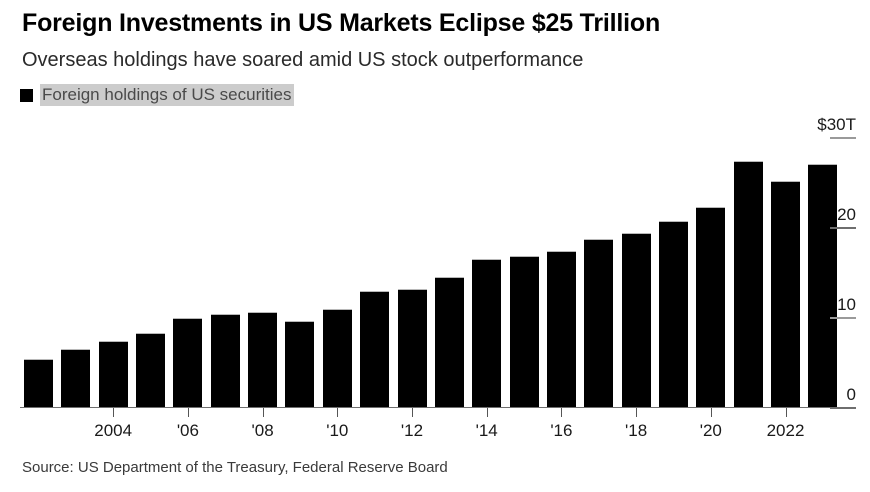  I want to click on x-axis-label: '14, so click(486, 430).